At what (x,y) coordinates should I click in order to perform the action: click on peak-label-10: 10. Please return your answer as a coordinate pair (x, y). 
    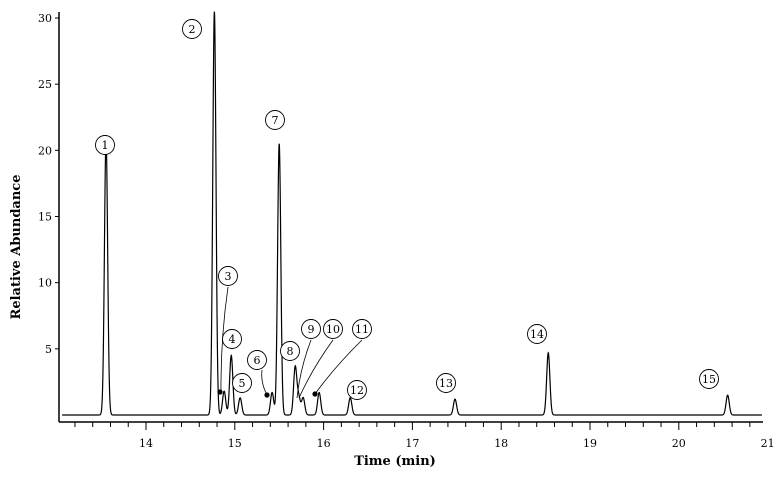
    Looking at the image, I should click on (320, 359).